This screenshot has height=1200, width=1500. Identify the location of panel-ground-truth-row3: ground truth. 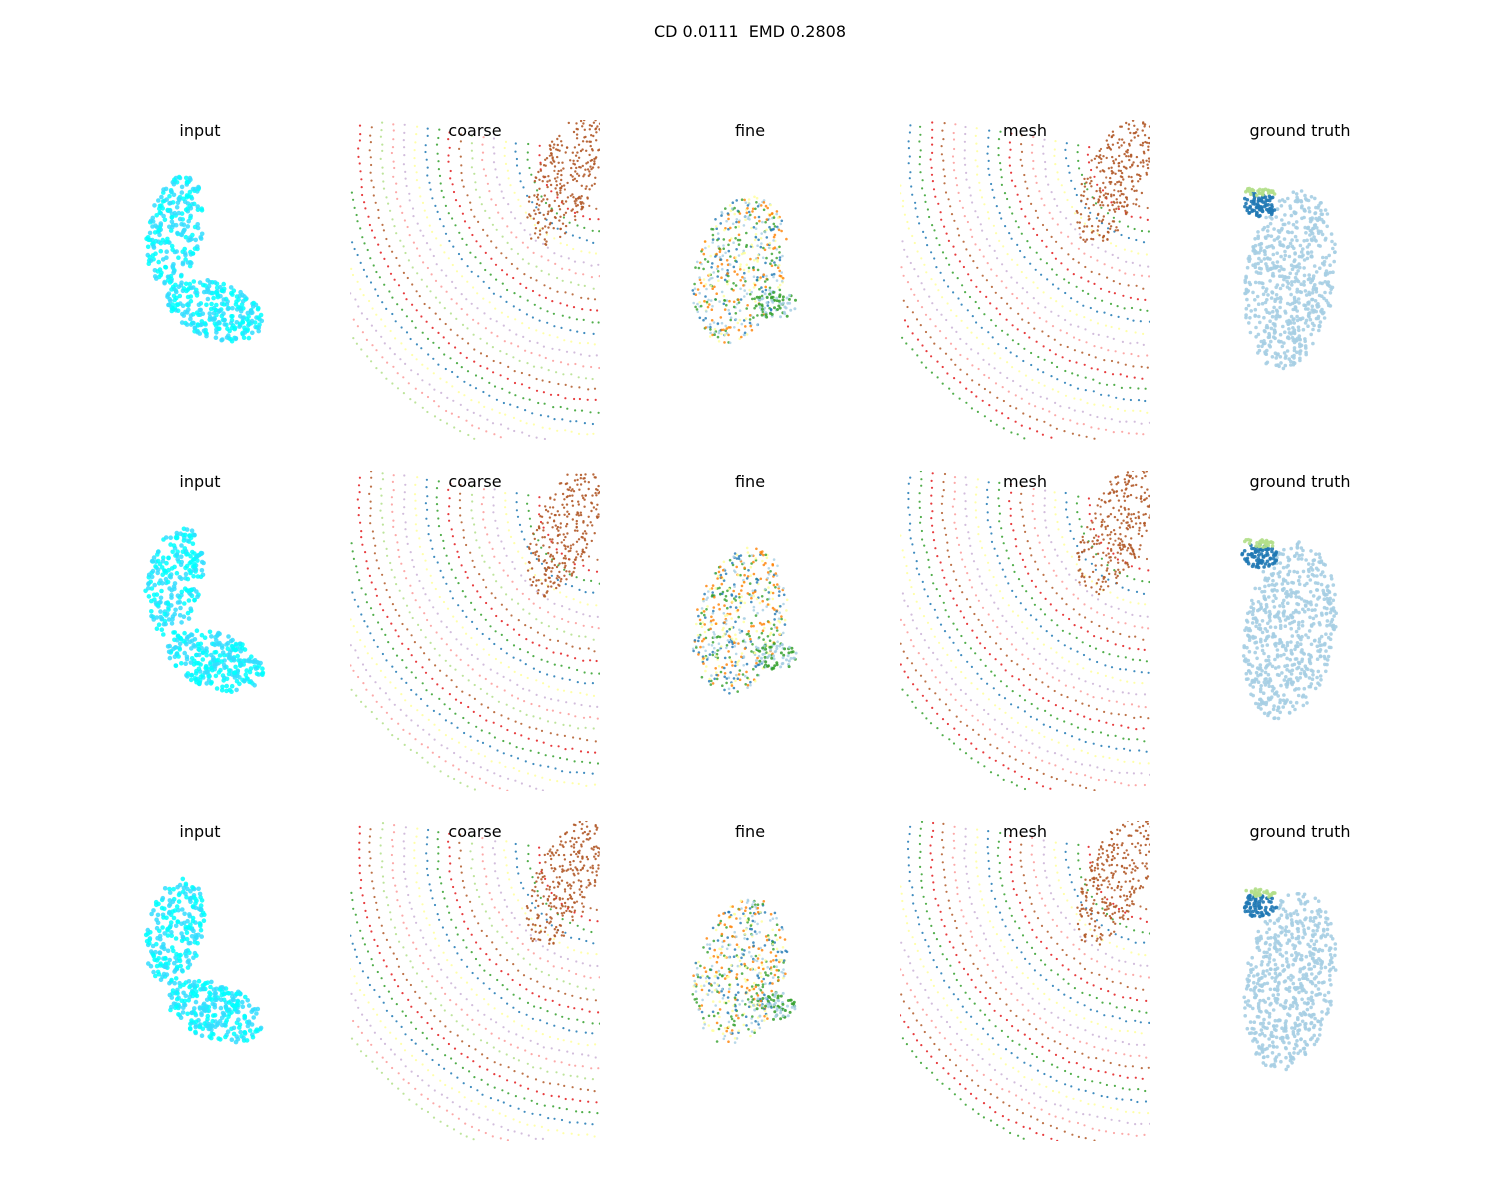
(1300, 981).